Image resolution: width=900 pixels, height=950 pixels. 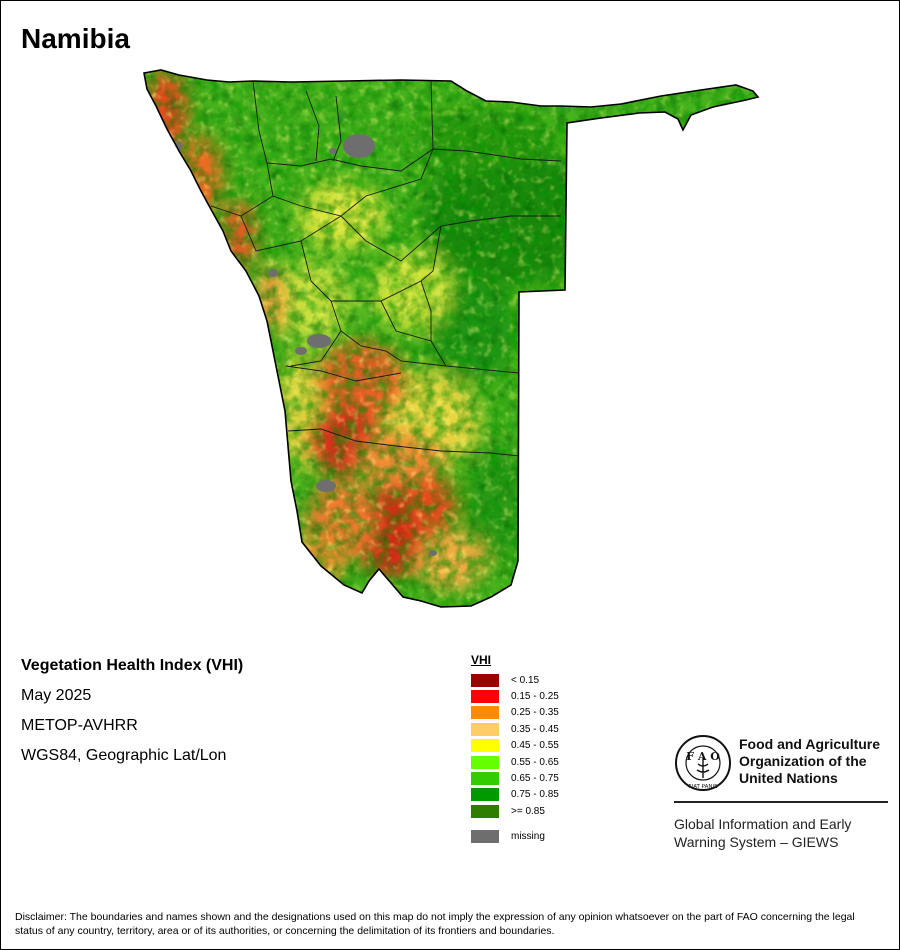 What do you see at coordinates (763, 824) in the screenshot?
I see `giews-line1: Global Information and Early` at bounding box center [763, 824].